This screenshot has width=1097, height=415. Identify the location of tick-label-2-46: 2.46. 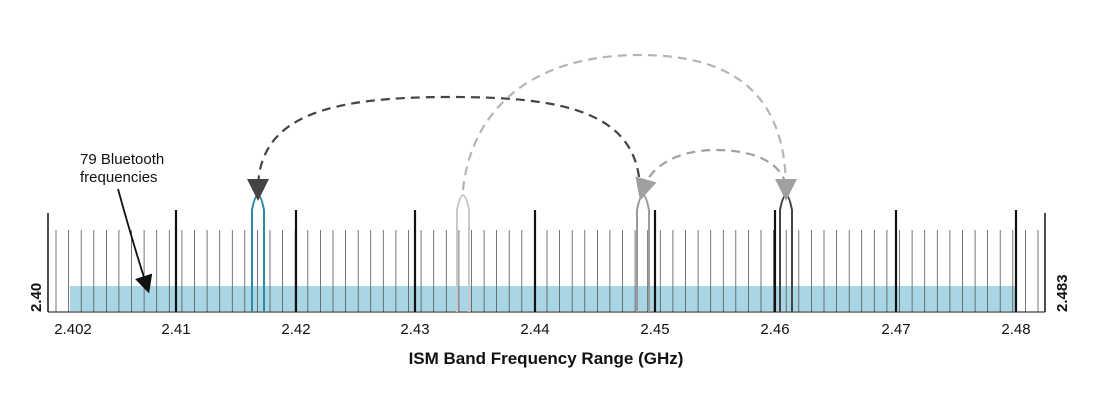
(774, 329).